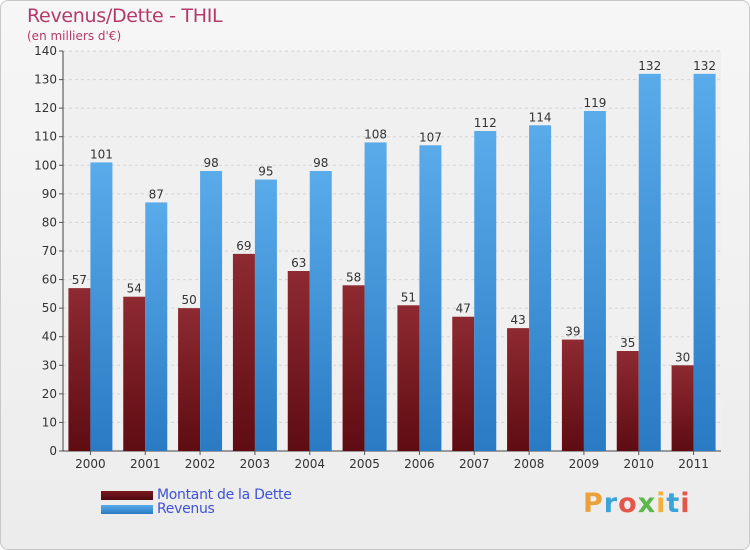 This screenshot has width=750, height=550. What do you see at coordinates (627, 343) in the screenshot?
I see `data-label-debt: 35` at bounding box center [627, 343].